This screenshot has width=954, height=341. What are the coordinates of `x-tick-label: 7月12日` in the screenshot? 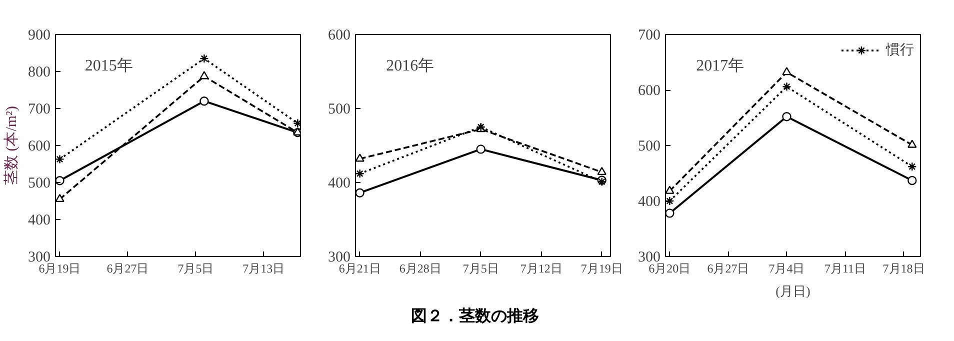 It's located at (541, 269).